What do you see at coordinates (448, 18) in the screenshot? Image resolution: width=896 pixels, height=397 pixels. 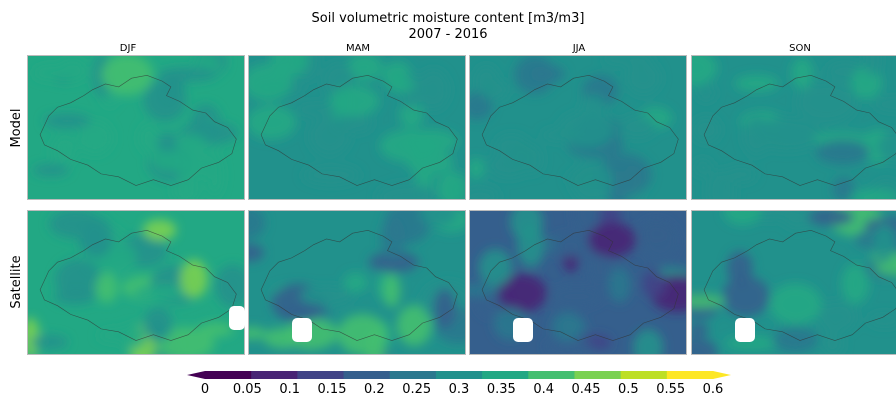 I see `chart-title: Soil volumetric moisture content [m3/m3]` at bounding box center [448, 18].